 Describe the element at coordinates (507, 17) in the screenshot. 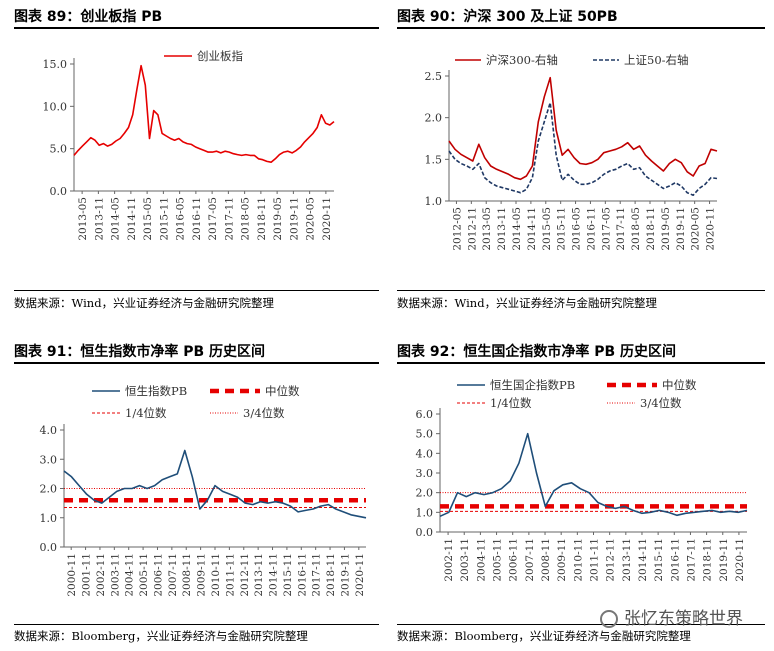

I see `chart-90-title: 图表 90：沪深 300 及上证 50PB` at that location.